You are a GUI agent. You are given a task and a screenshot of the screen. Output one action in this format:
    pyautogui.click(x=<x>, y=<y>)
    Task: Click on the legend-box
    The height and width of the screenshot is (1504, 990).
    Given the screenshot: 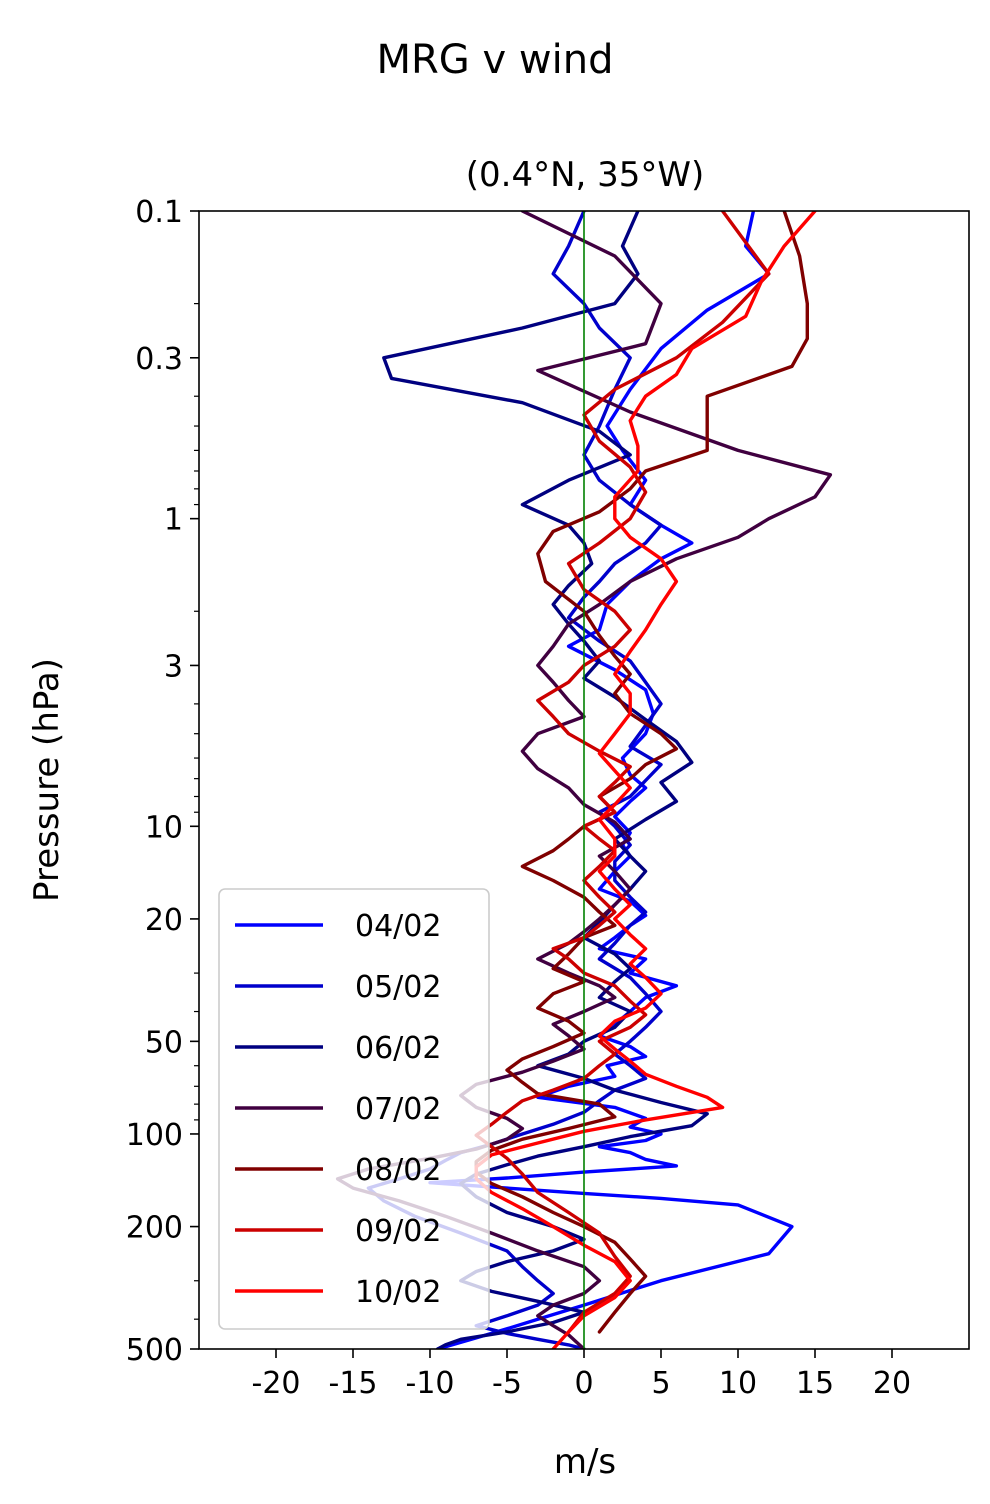 What is the action you would take?
    pyautogui.click(x=354, y=1109)
    